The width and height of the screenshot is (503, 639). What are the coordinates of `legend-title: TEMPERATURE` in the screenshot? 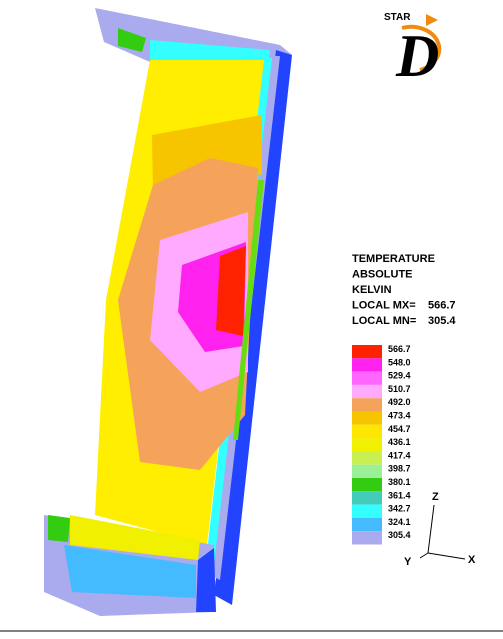 It's located at (393, 259).